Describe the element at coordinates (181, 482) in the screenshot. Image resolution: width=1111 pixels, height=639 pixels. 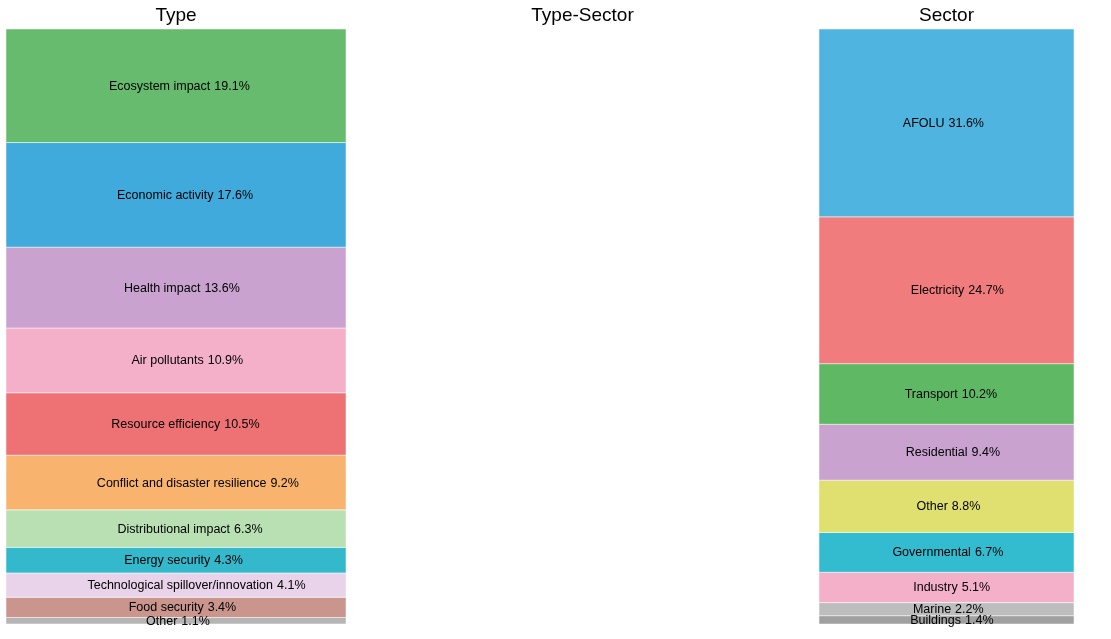
I see `series-label: Conflict and disaster resilience` at that location.